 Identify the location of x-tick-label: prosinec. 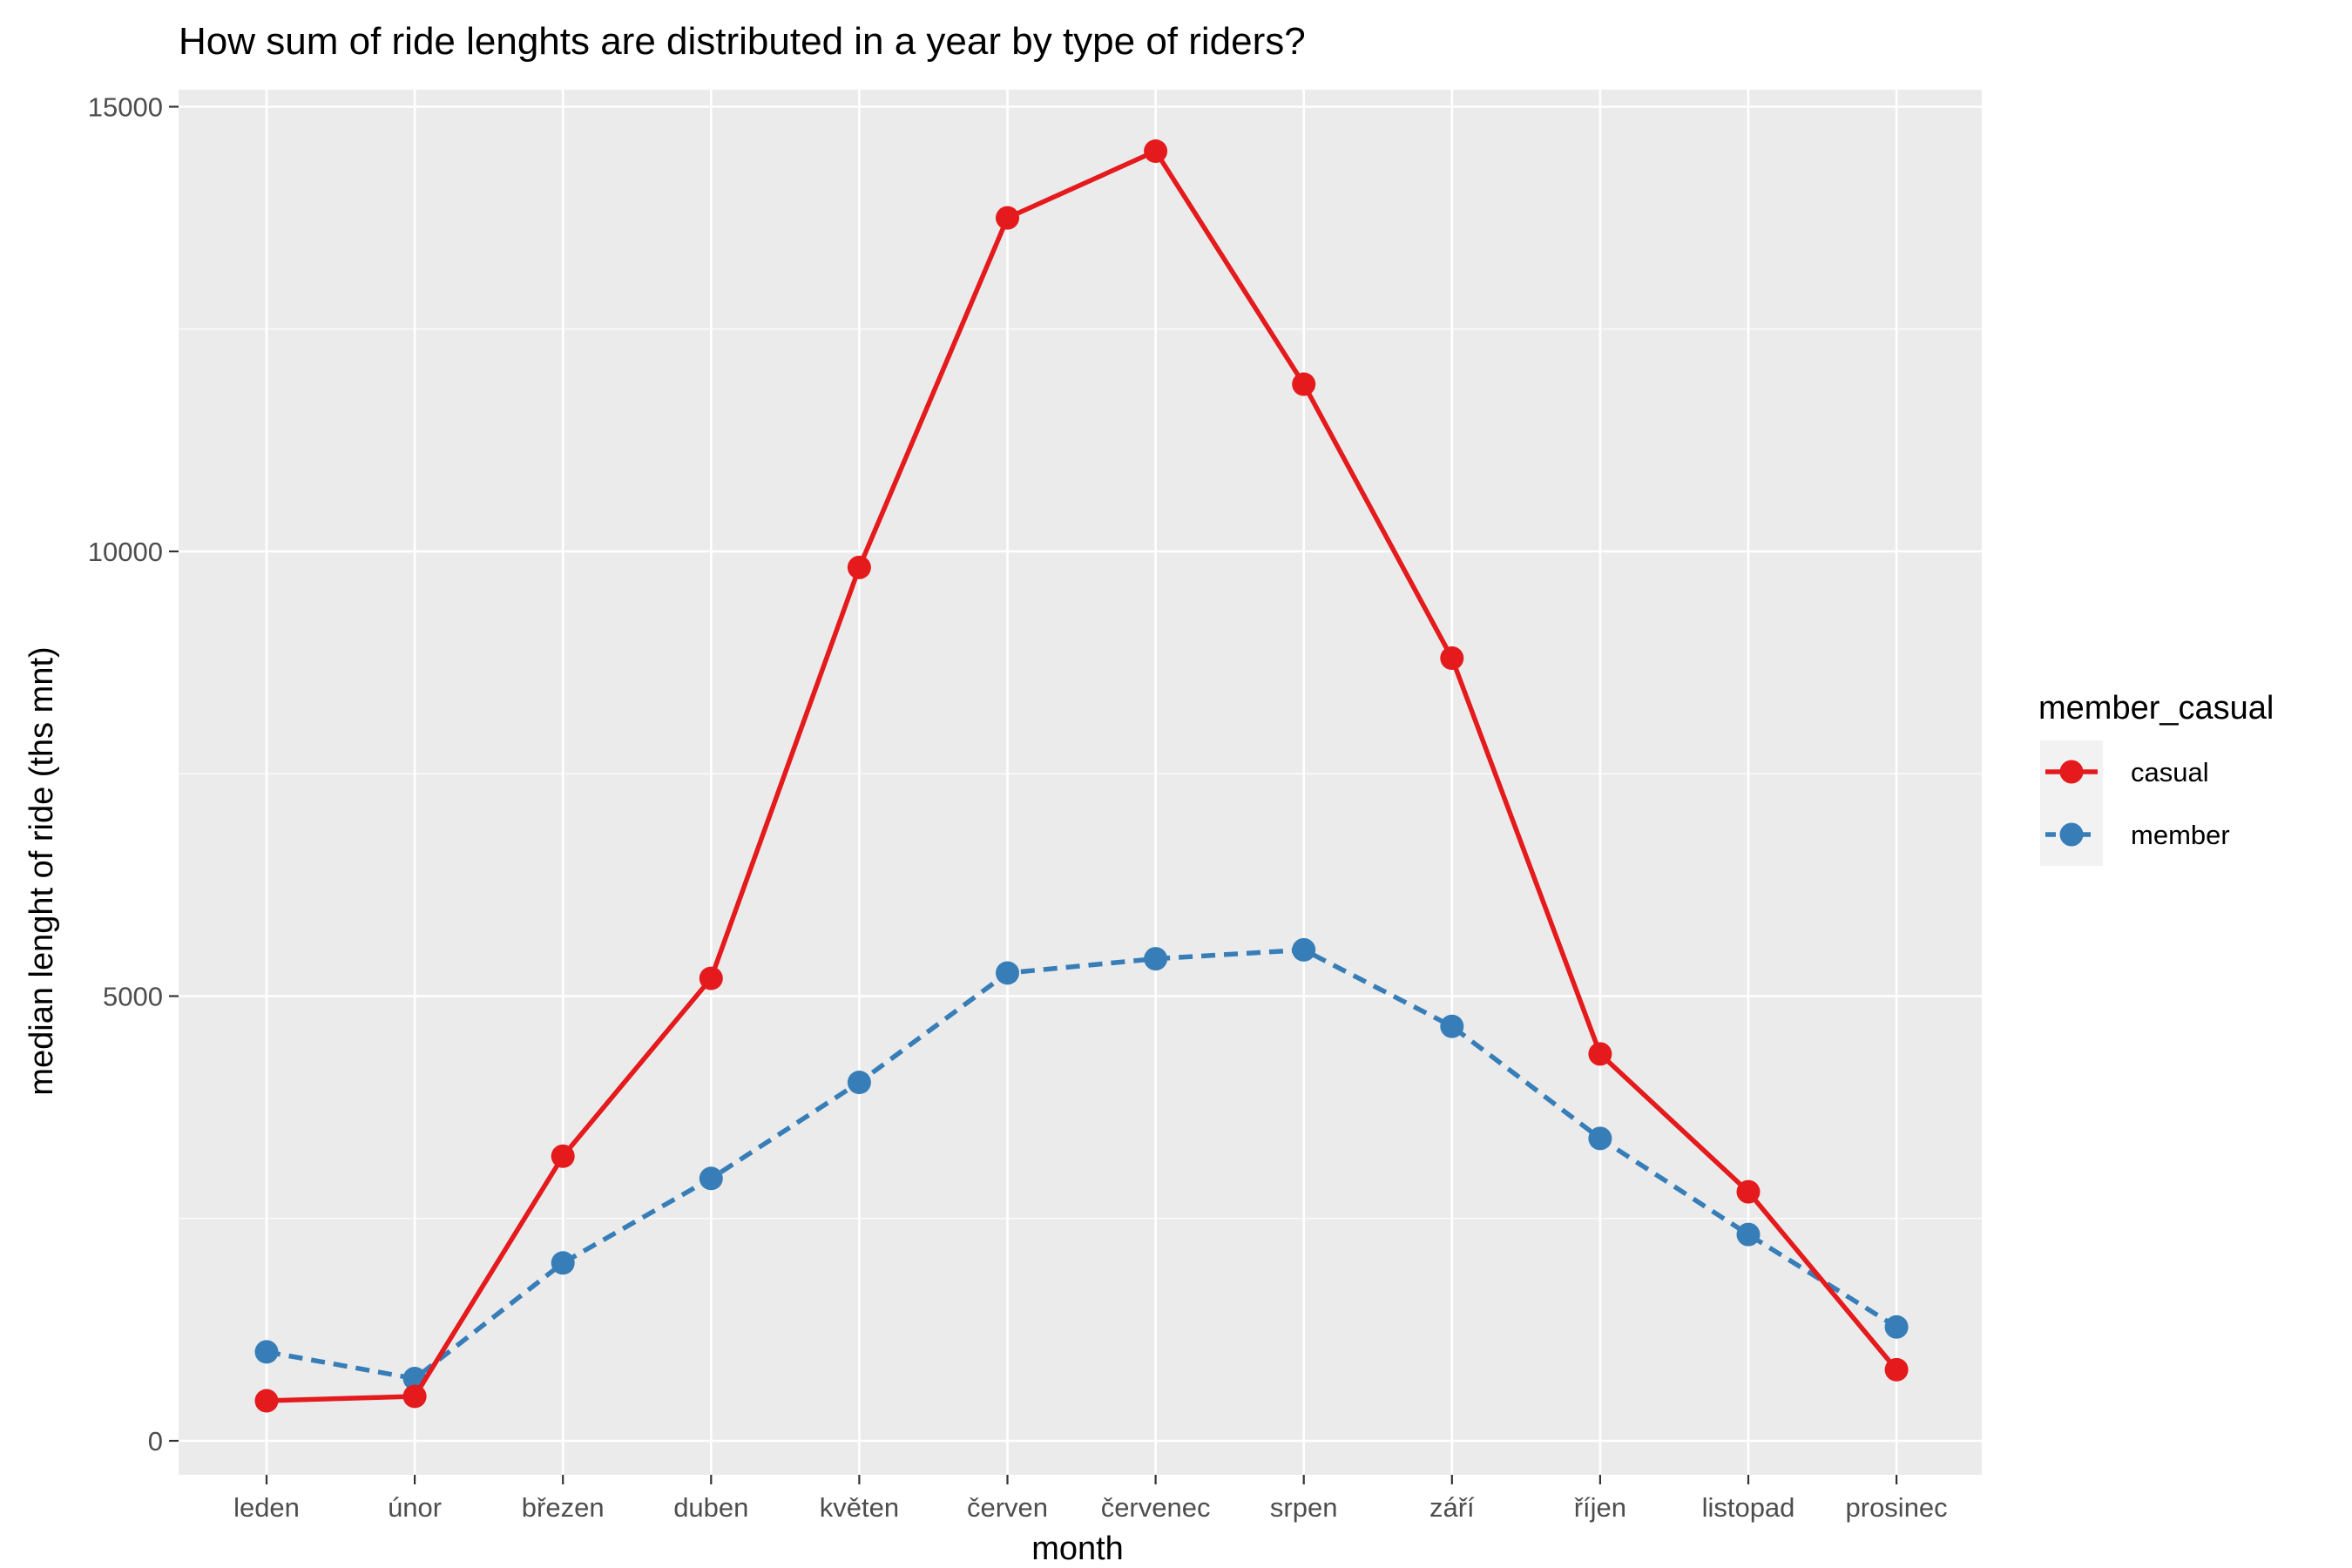
(1897, 1507).